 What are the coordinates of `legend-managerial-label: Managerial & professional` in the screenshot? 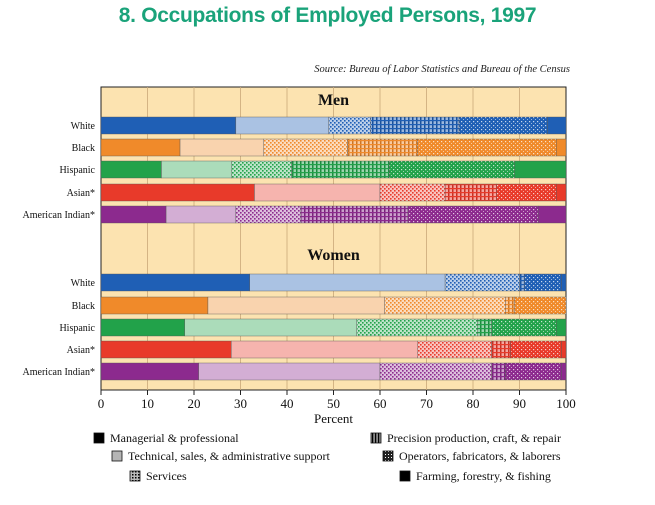 It's located at (174, 438).